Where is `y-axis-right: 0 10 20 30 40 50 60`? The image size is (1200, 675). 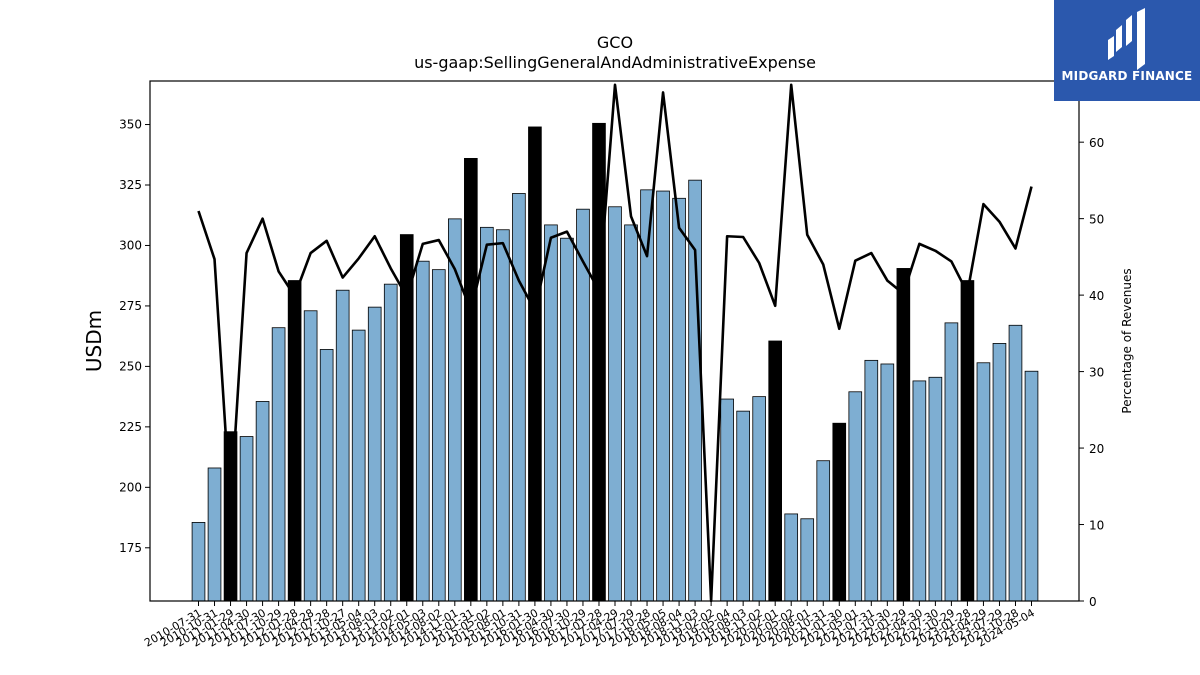 y-axis-right: 0 10 20 30 40 50 60 is located at coordinates (1091, 372).